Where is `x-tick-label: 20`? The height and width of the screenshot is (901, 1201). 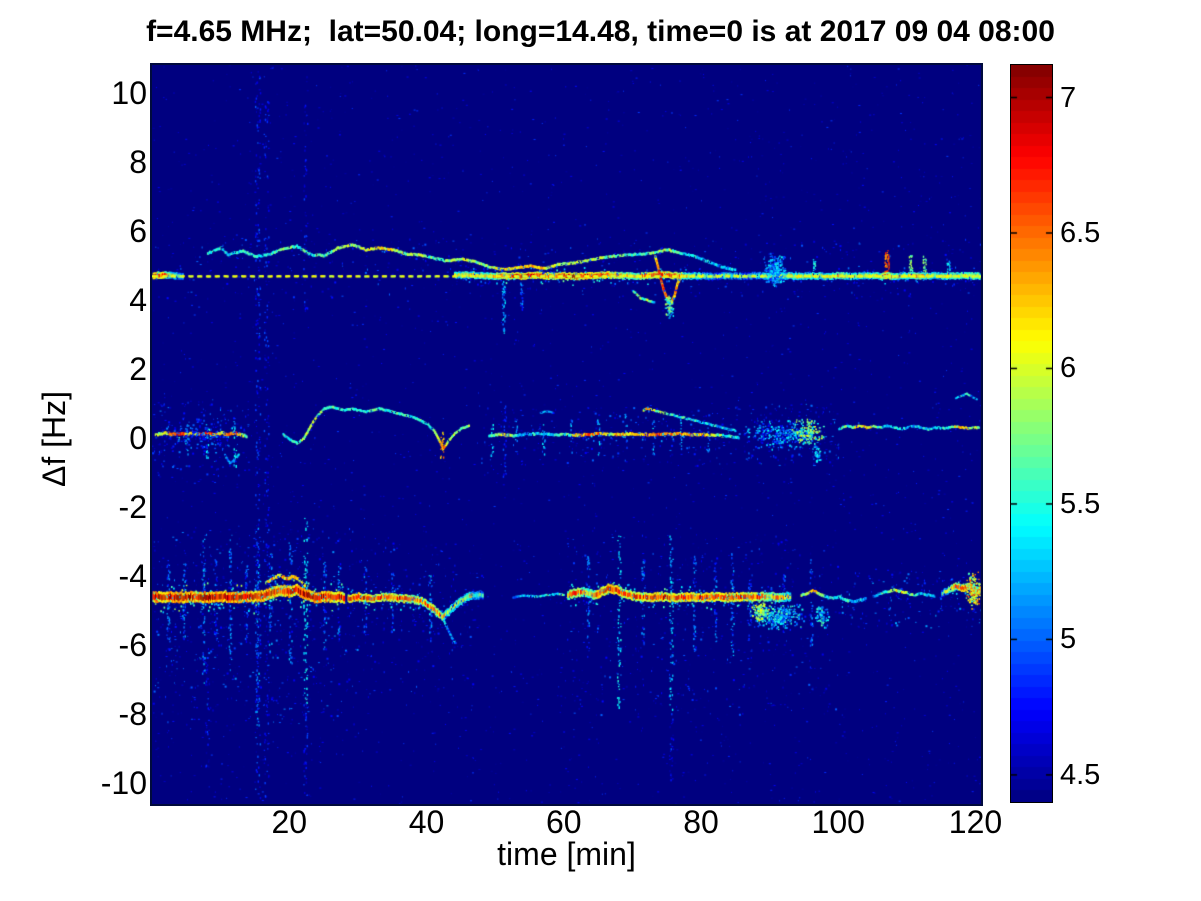
x-tick-label: 20 is located at coordinates (289, 822).